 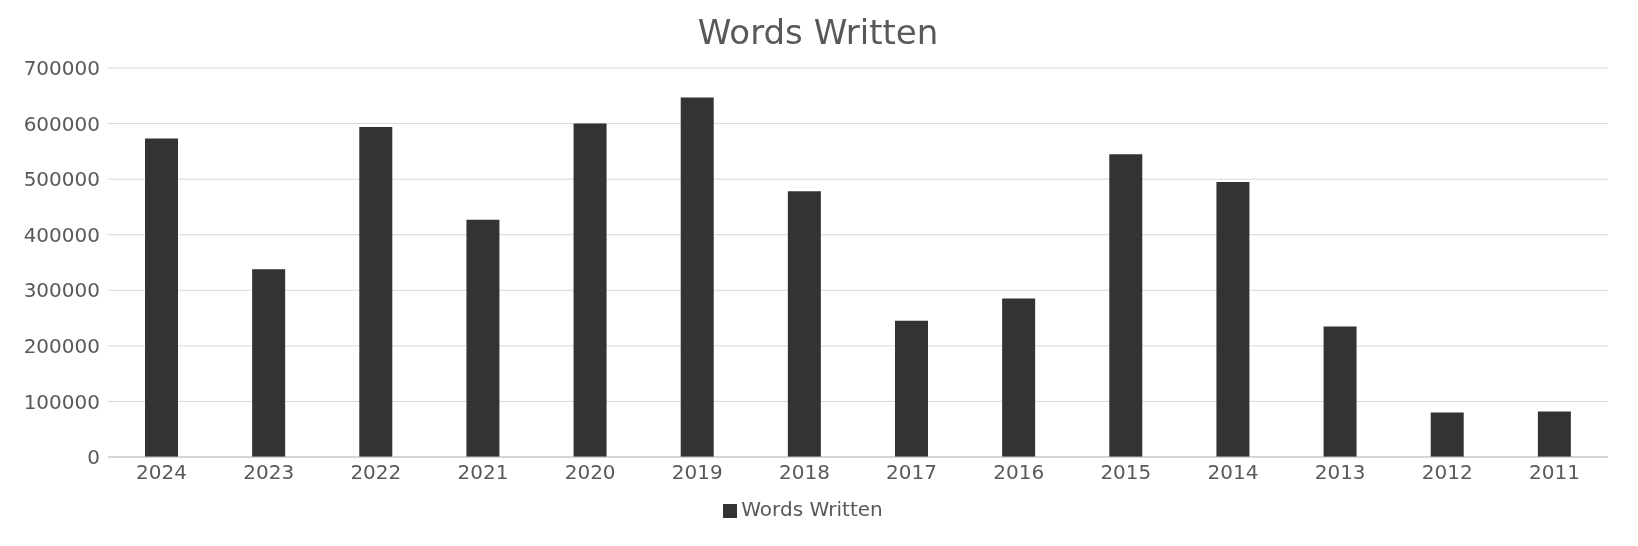 What do you see at coordinates (61, 290) in the screenshot?
I see `y-tick-label: 300000` at bounding box center [61, 290].